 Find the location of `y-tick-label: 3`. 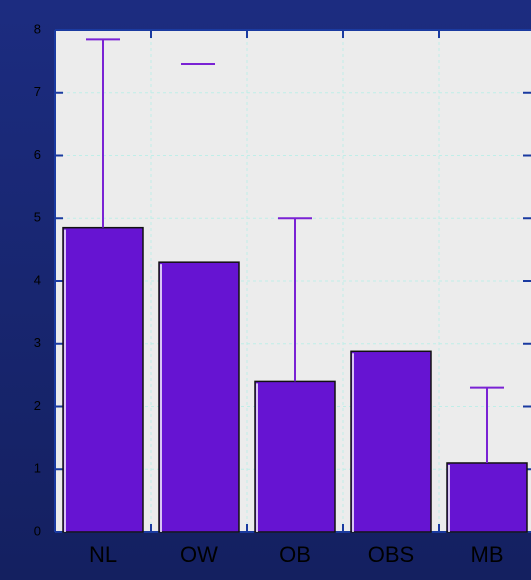

y-tick-label: 3 is located at coordinates (37, 342).